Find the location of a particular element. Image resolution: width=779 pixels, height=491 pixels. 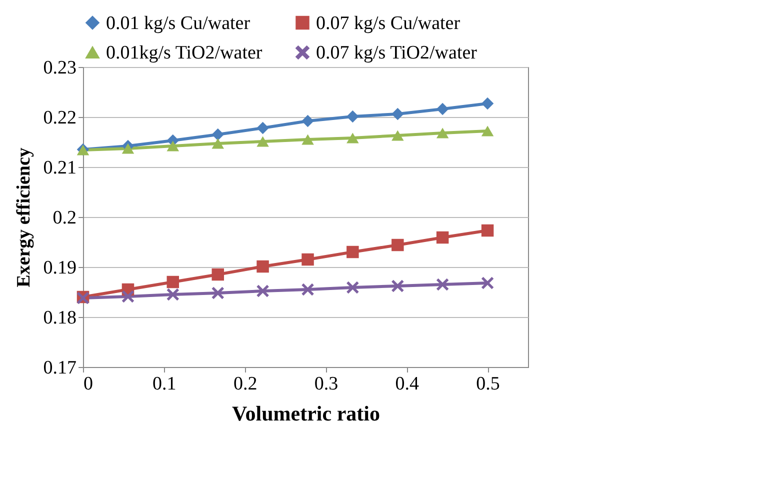

y-axis-title: Exergy efficiency is located at coordinates (23, 217).